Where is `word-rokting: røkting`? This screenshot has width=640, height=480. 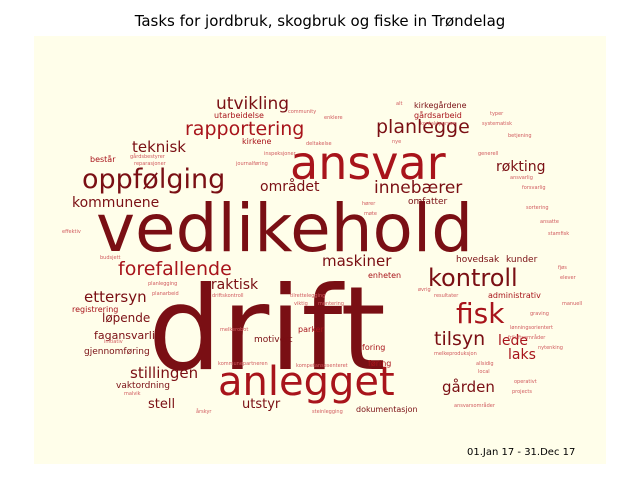
word-rokting: røkting is located at coordinates (521, 167).